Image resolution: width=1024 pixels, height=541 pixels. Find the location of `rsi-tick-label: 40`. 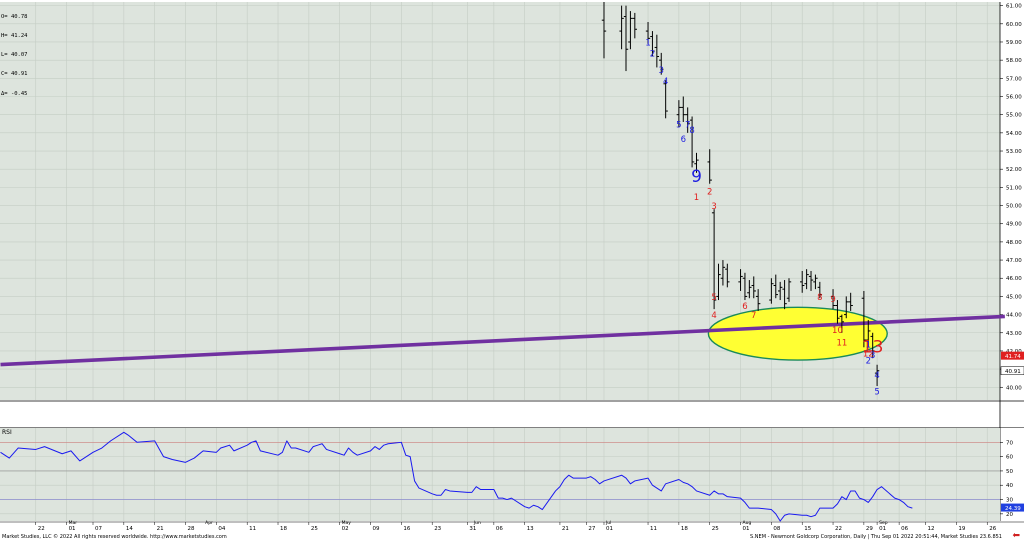

rsi-tick-label: 40 is located at coordinates (1009, 486).